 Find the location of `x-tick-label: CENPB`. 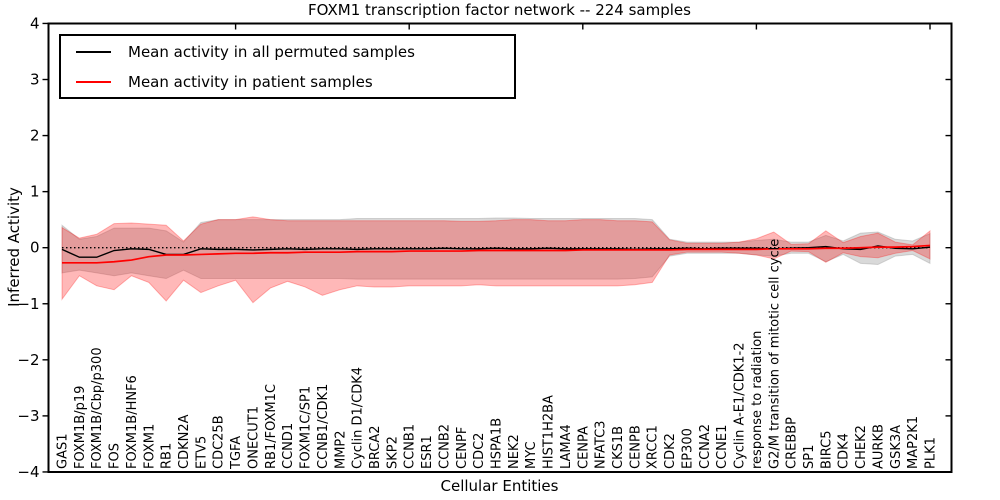

x-tick-label: CENPB is located at coordinates (635, 447).